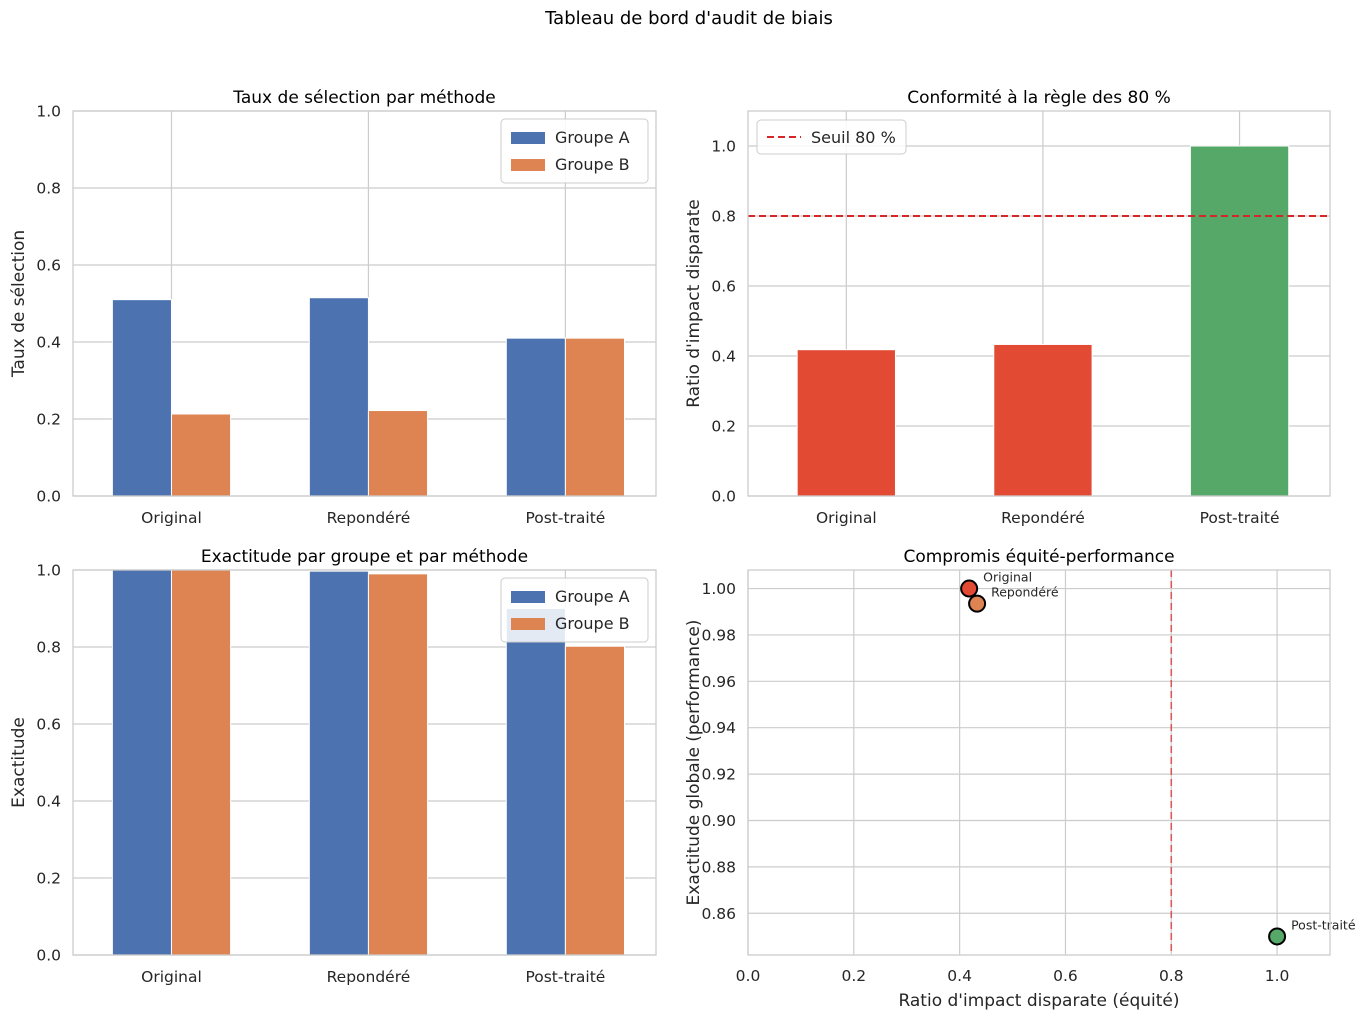 The width and height of the screenshot is (1372, 1020). I want to click on x-tick-label: 1.0, so click(1277, 976).